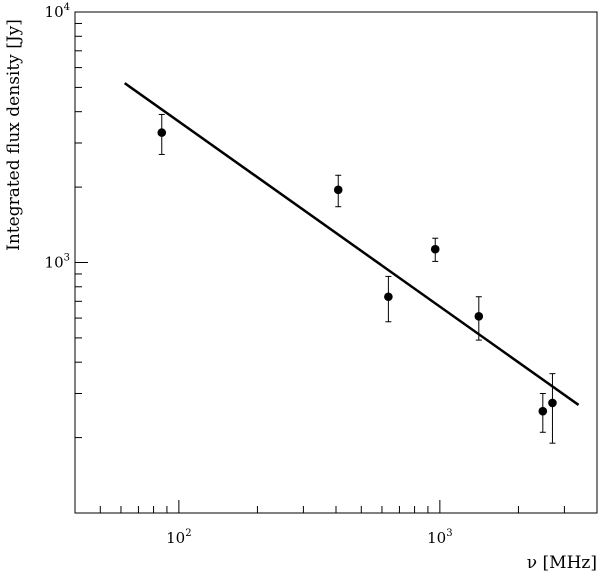  What do you see at coordinates (57, 11) in the screenshot?
I see `y-tick-label: 10⁴` at bounding box center [57, 11].